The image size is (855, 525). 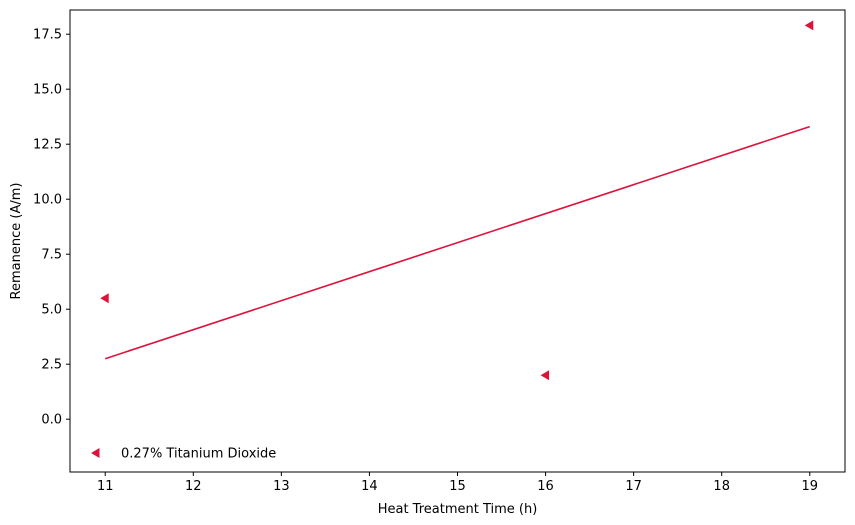 What do you see at coordinates (47, 200) in the screenshot?
I see `y-tick-label: 10.0` at bounding box center [47, 200].